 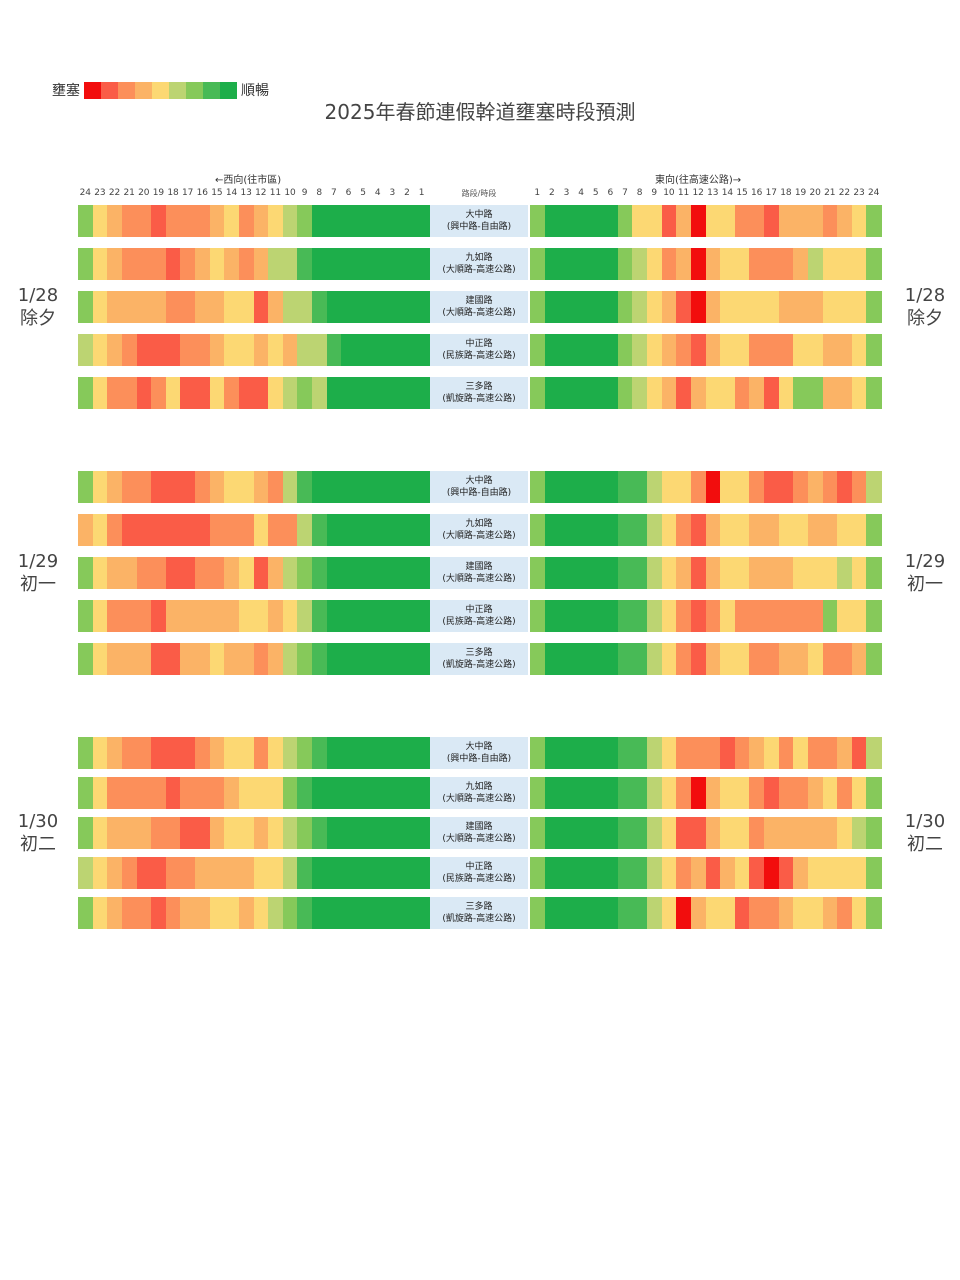 What do you see at coordinates (479, 793) in the screenshot?
I see `road-label: 九如路 (大順路-高速公路)` at bounding box center [479, 793].